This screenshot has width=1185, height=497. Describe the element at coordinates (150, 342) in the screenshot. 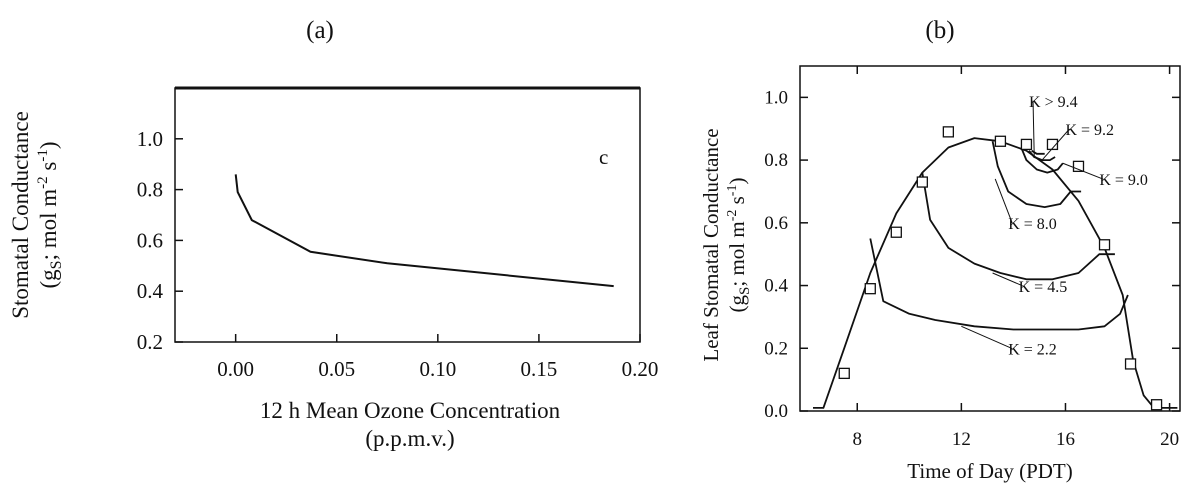

I see `panel-a-y-tick-label: 0.2` at that location.